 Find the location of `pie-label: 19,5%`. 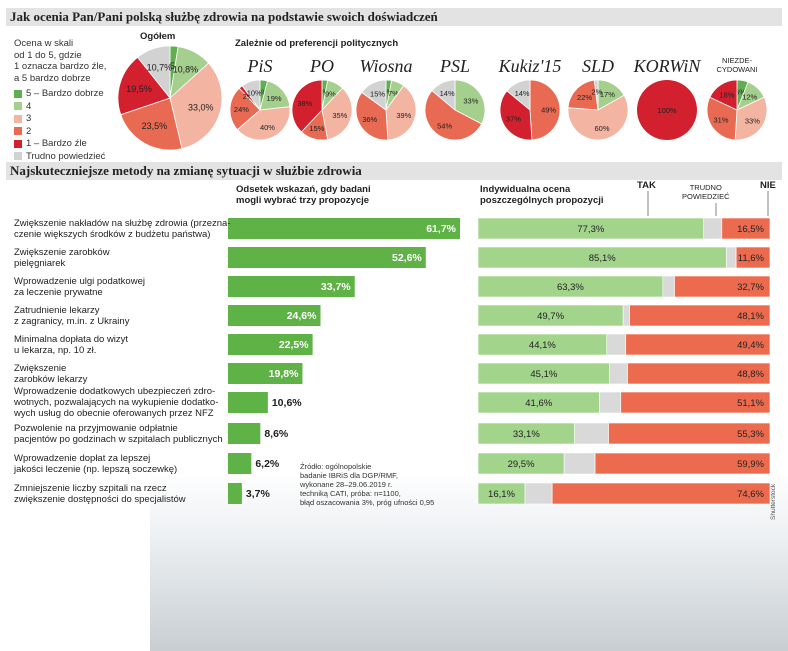

pie-label: 19,5% is located at coordinates (139, 89).